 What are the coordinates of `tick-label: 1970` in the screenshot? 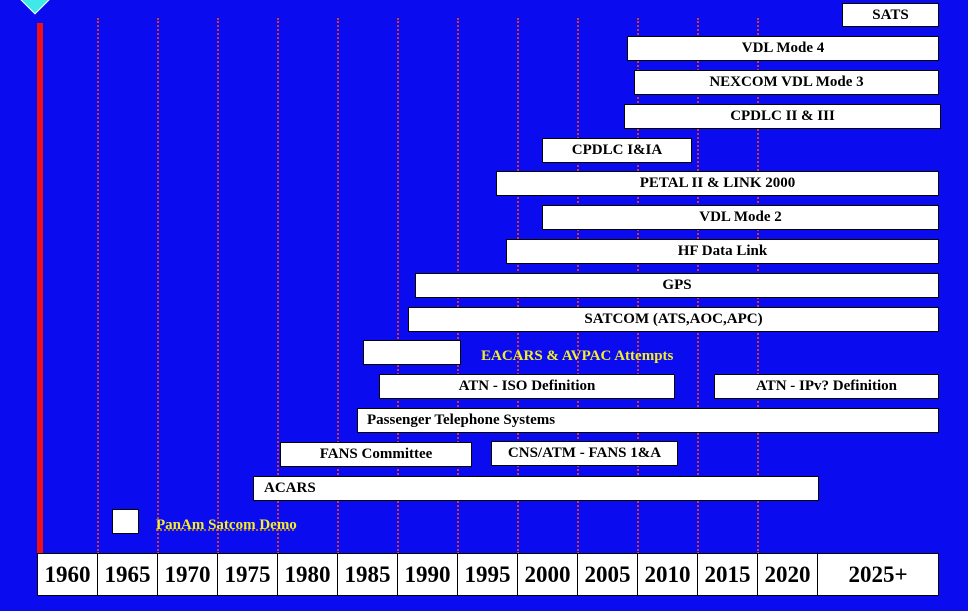 It's located at (188, 574).